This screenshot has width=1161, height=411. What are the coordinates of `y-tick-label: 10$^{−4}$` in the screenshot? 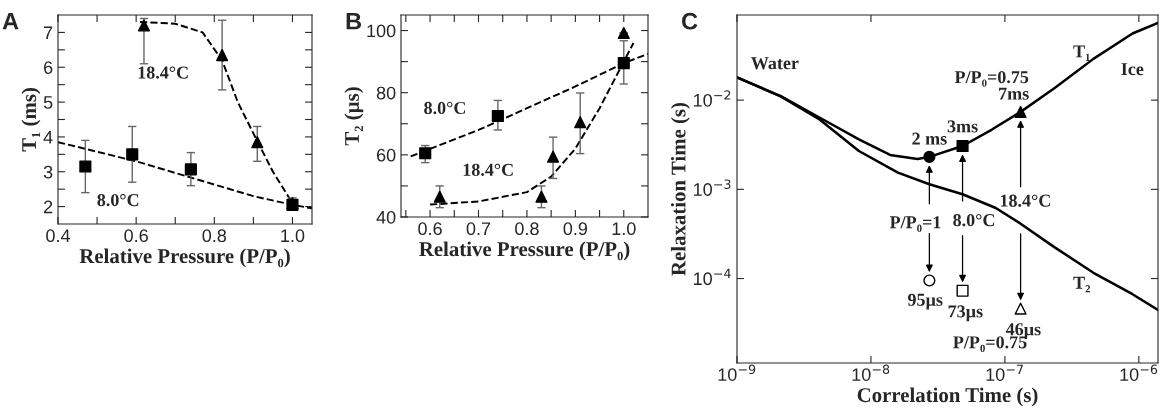 It's located at (712, 277).